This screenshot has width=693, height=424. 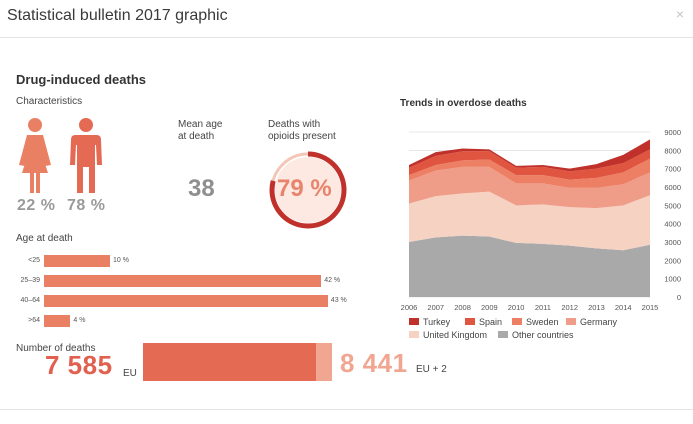 I want to click on legend-item: United Kingdom, so click(x=448, y=335).